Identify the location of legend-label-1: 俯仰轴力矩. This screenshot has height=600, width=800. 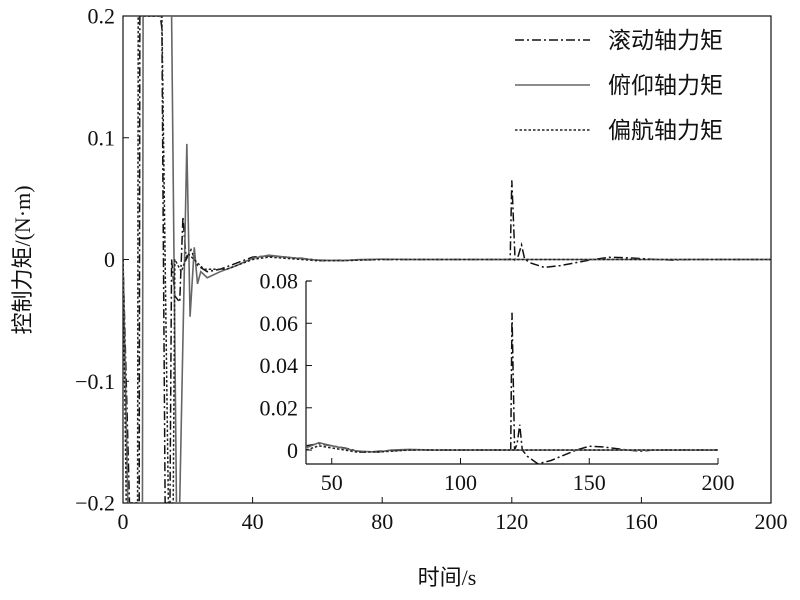
(665, 85).